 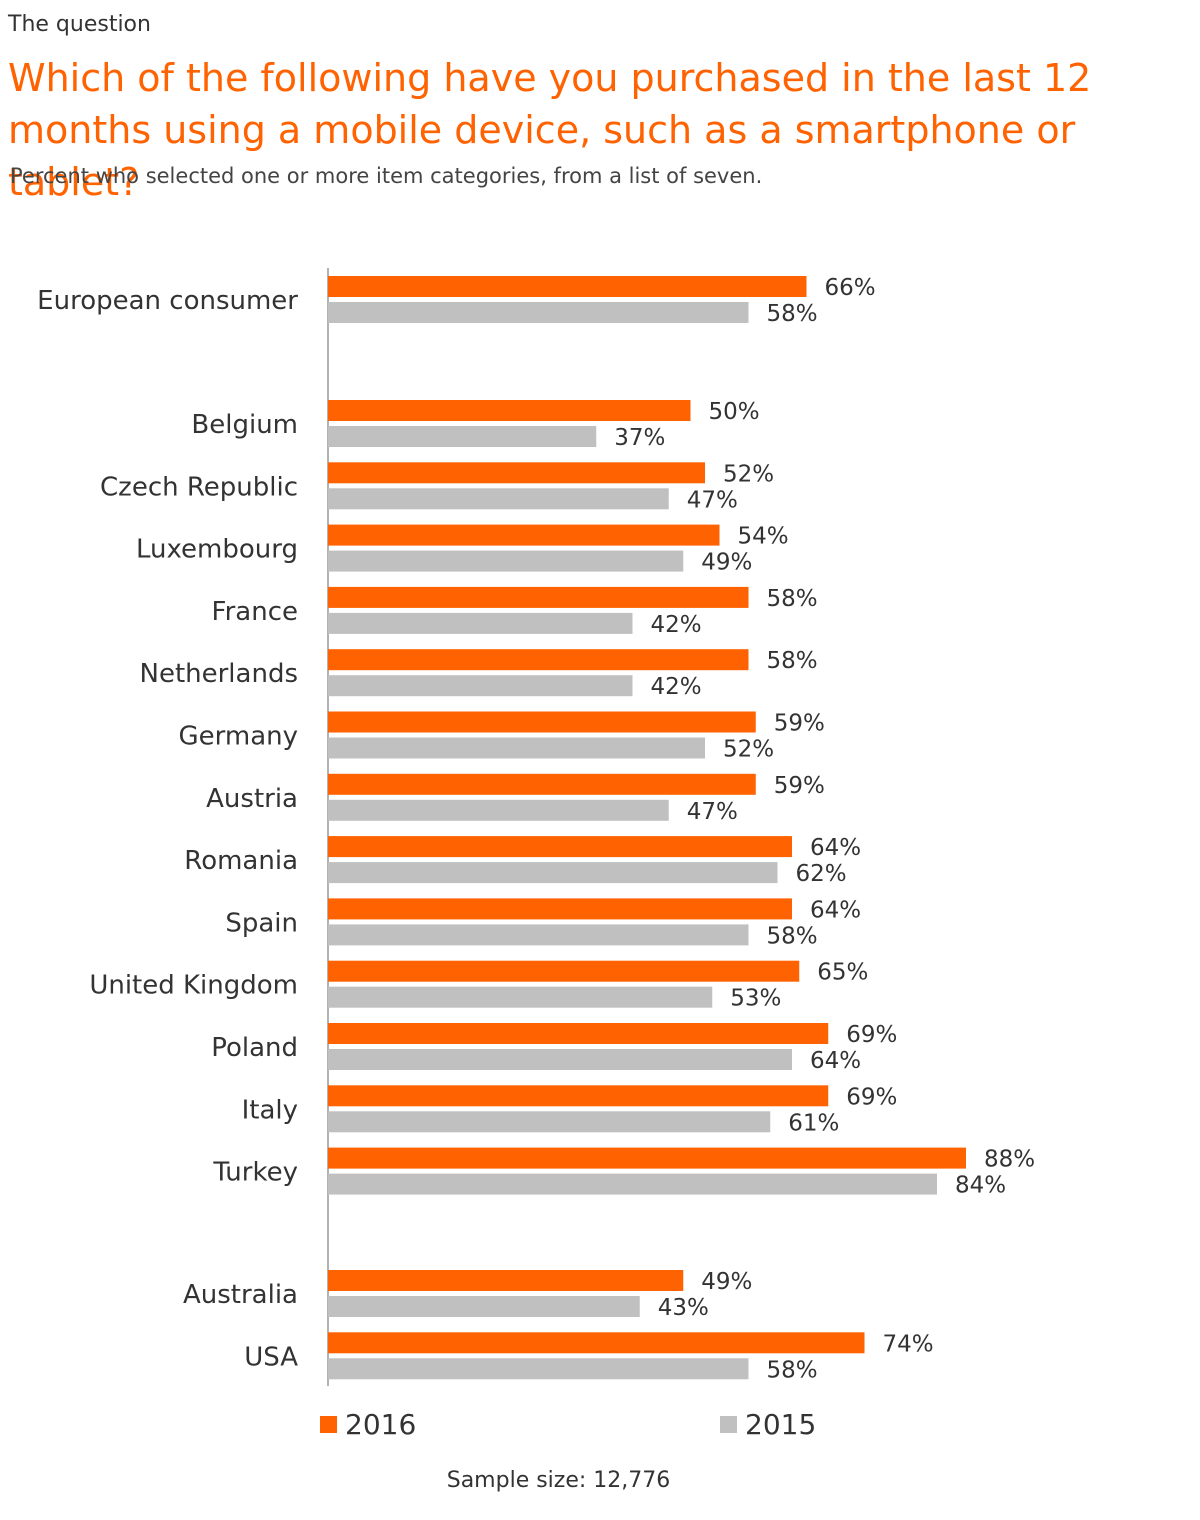 I want to click on bar-2016-germany, so click(x=542, y=722).